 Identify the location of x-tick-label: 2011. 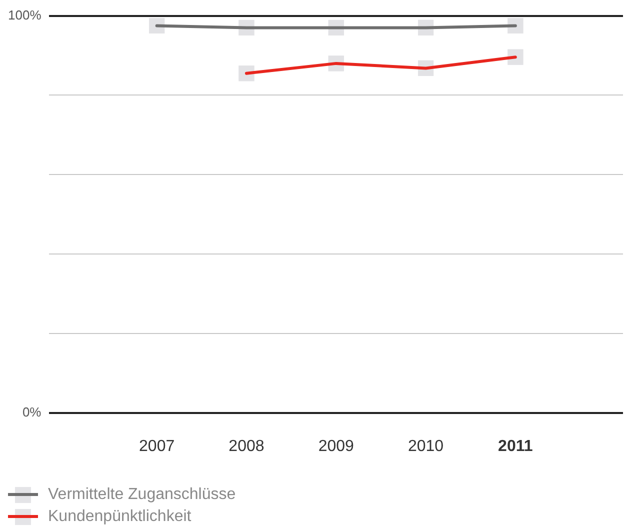
(515, 446).